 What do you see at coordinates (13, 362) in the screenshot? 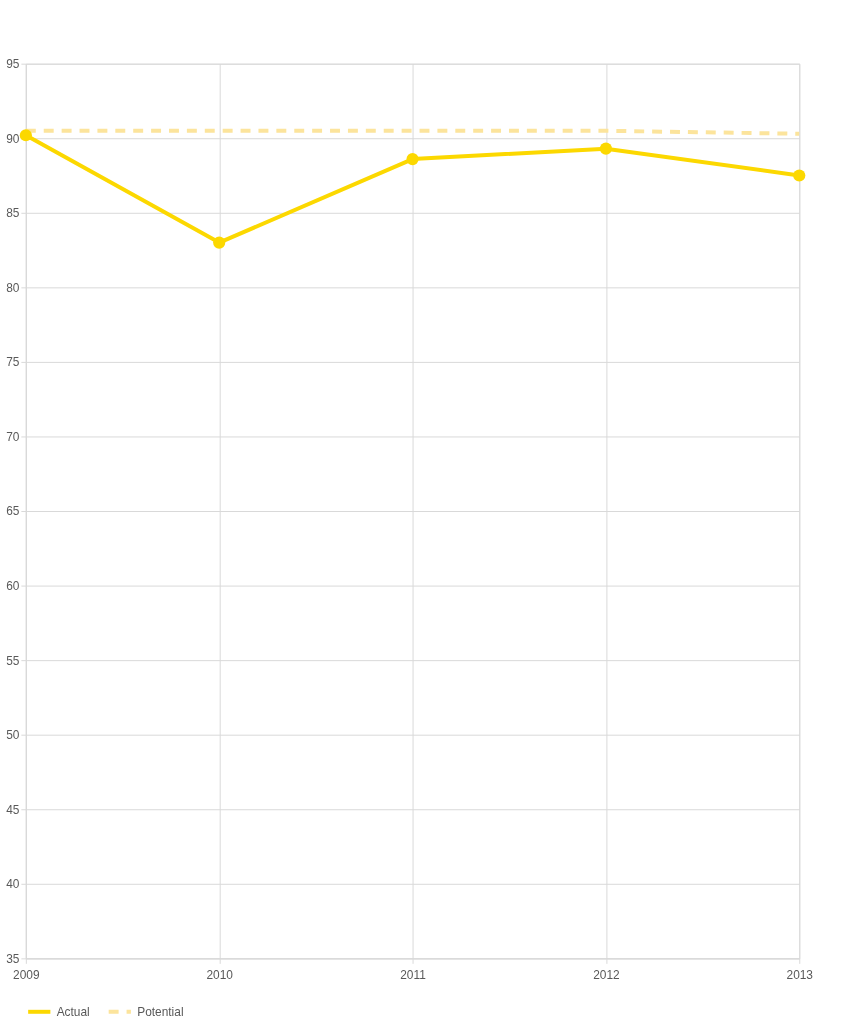
I see `y-tick-label: 75` at bounding box center [13, 362].